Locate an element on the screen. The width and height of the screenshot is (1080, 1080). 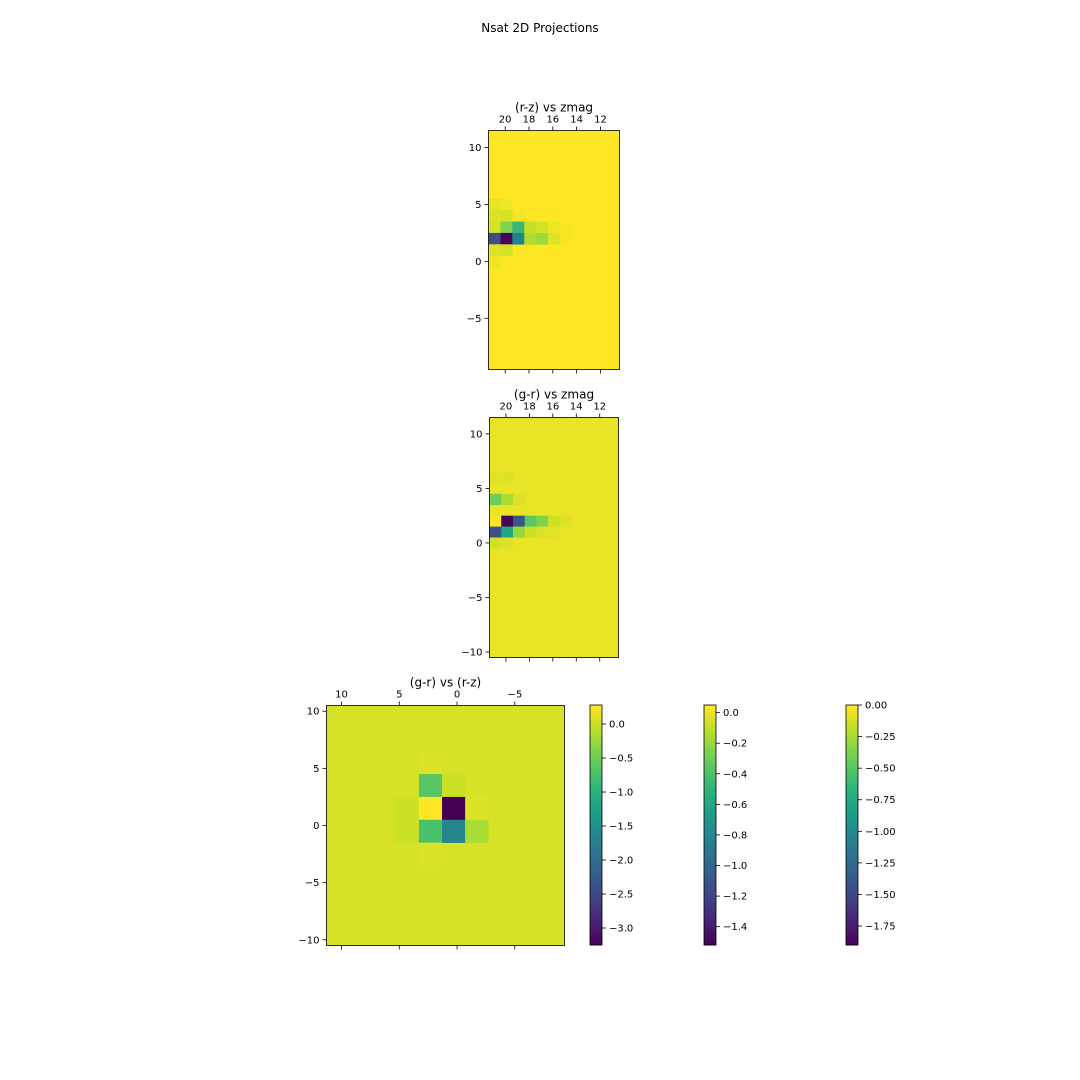
gr-rz-x-tick-label: −5 is located at coordinates (514, 695).